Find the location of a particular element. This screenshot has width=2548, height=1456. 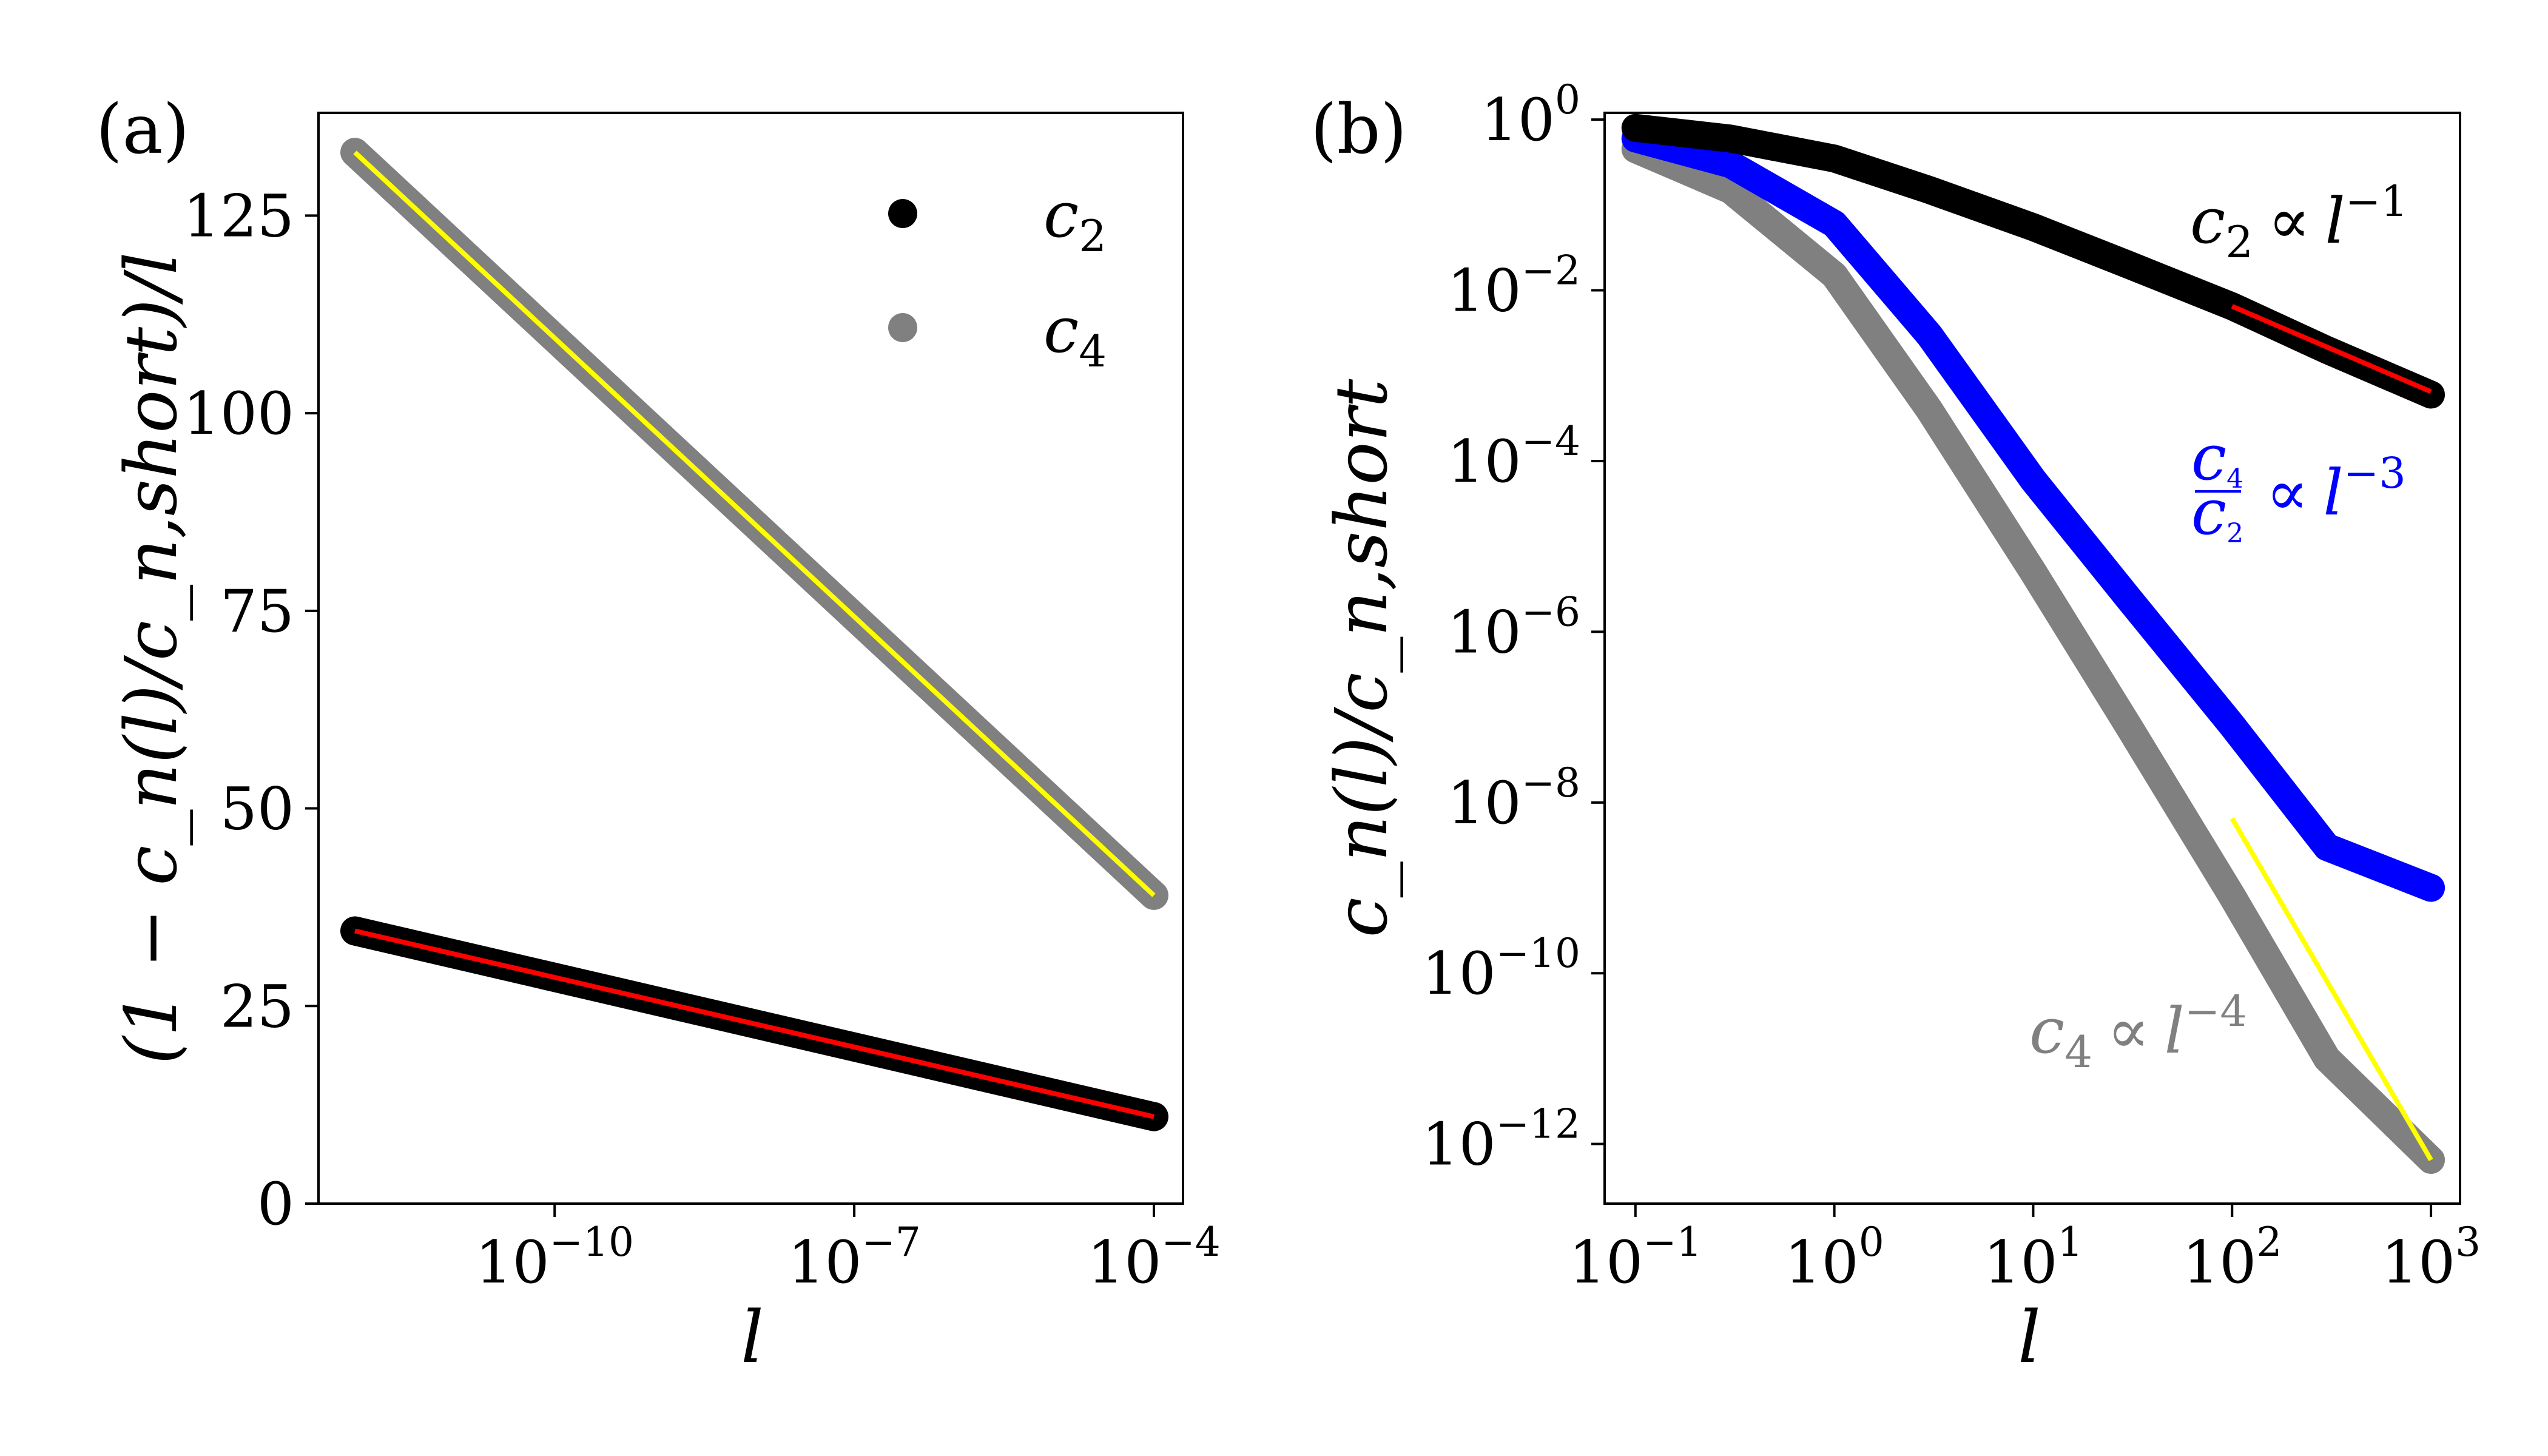

panel-b-y-label: c_n(l)/c_n,short is located at coordinates (1361, 658).